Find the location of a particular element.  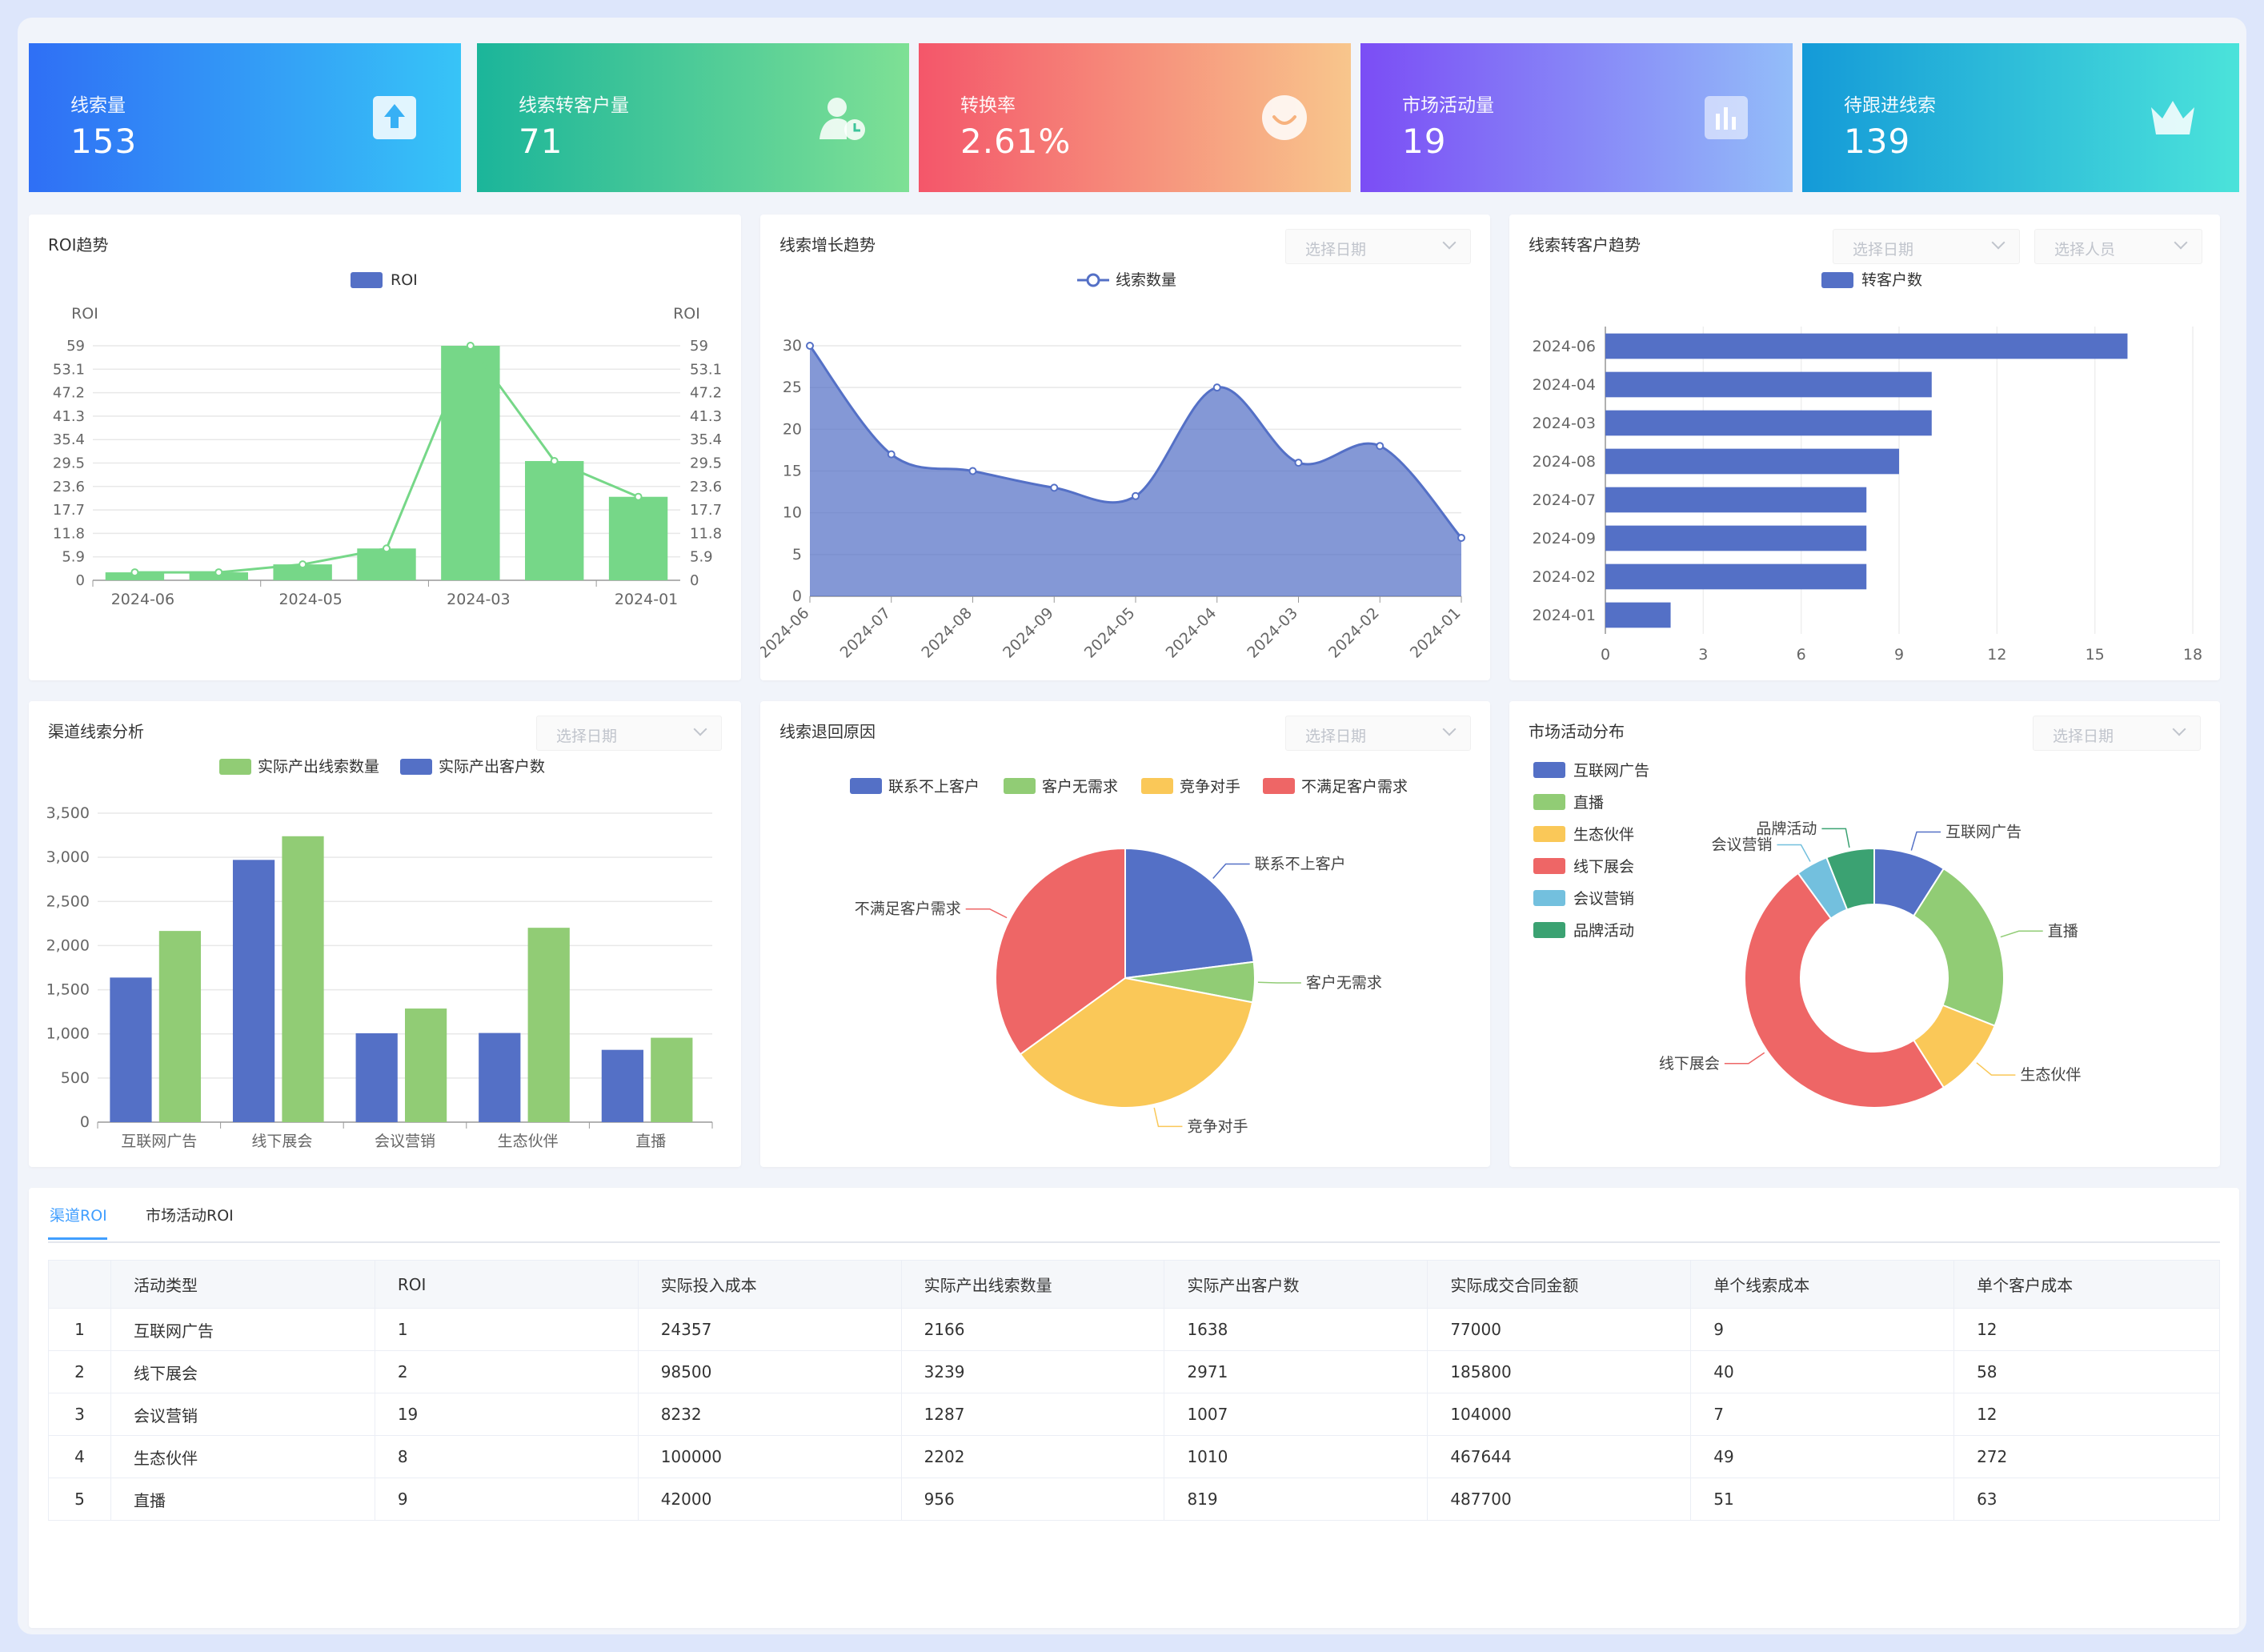

y-tick-label: 1,000 is located at coordinates (68, 1034).